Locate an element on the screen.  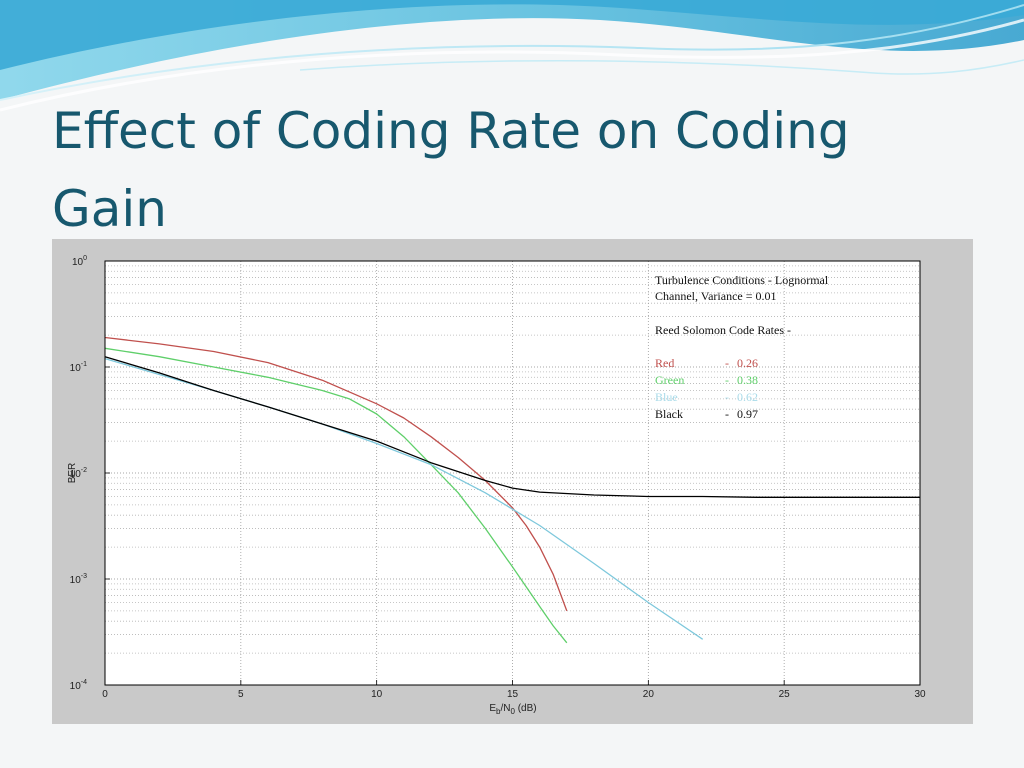
x-tick-label: 15 is located at coordinates (513, 694).